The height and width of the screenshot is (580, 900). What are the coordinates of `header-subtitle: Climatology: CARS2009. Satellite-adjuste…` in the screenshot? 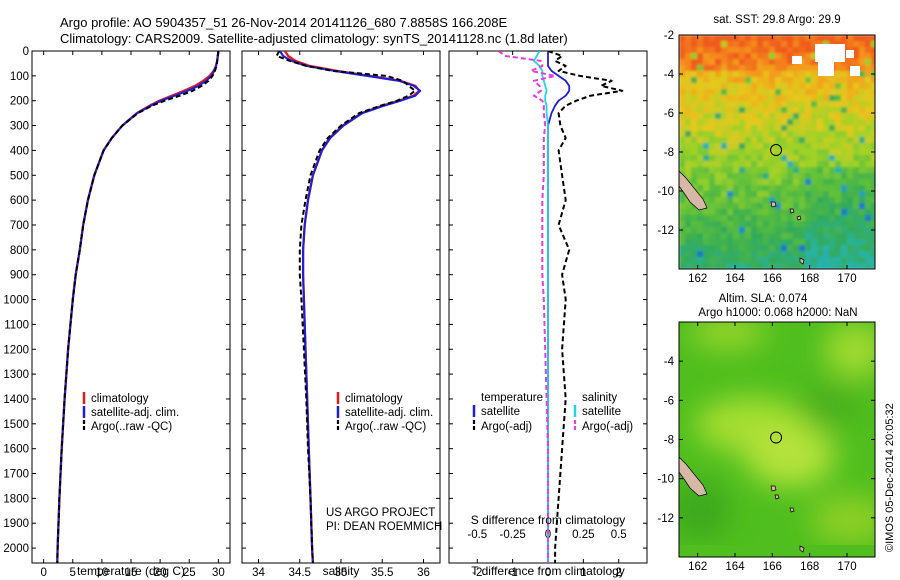 It's located at (314, 38).